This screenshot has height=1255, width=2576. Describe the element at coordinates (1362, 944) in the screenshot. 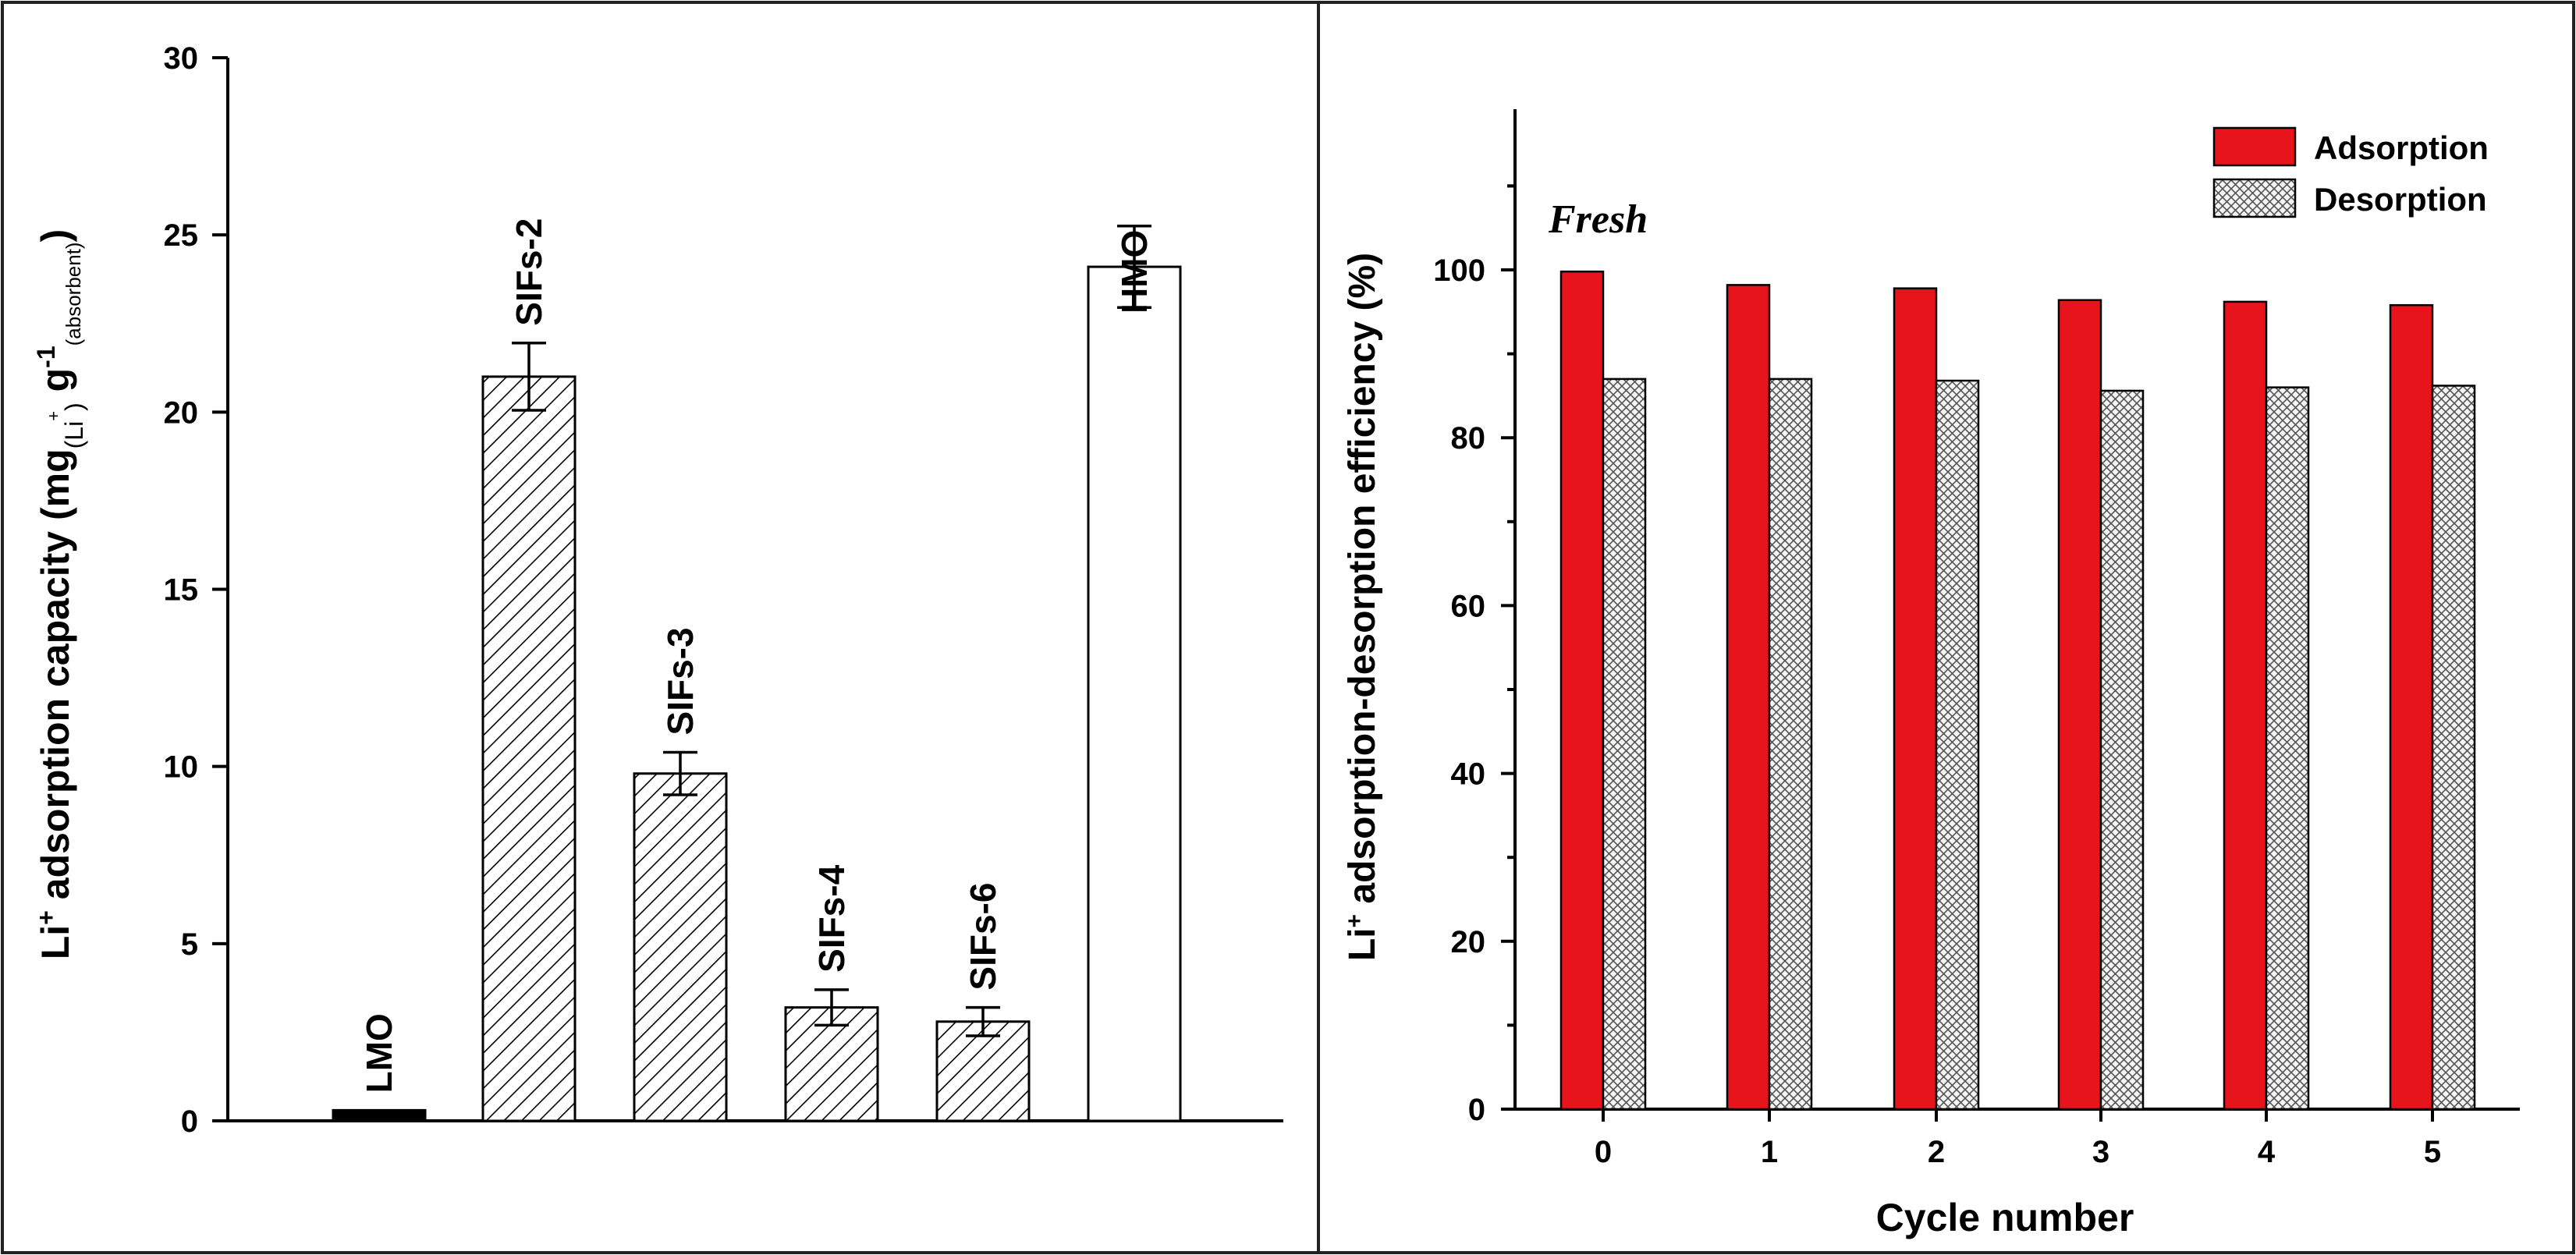

I see `right-ylabel-prefix: Li` at that location.